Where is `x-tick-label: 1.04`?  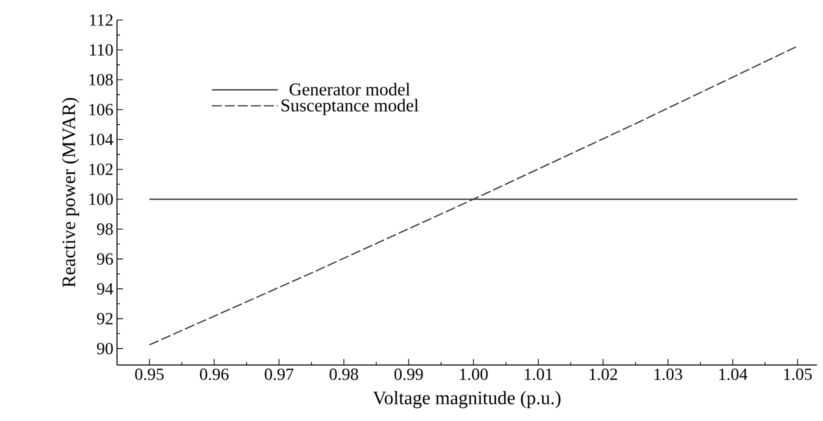
x-tick-label: 1.04 is located at coordinates (733, 374).